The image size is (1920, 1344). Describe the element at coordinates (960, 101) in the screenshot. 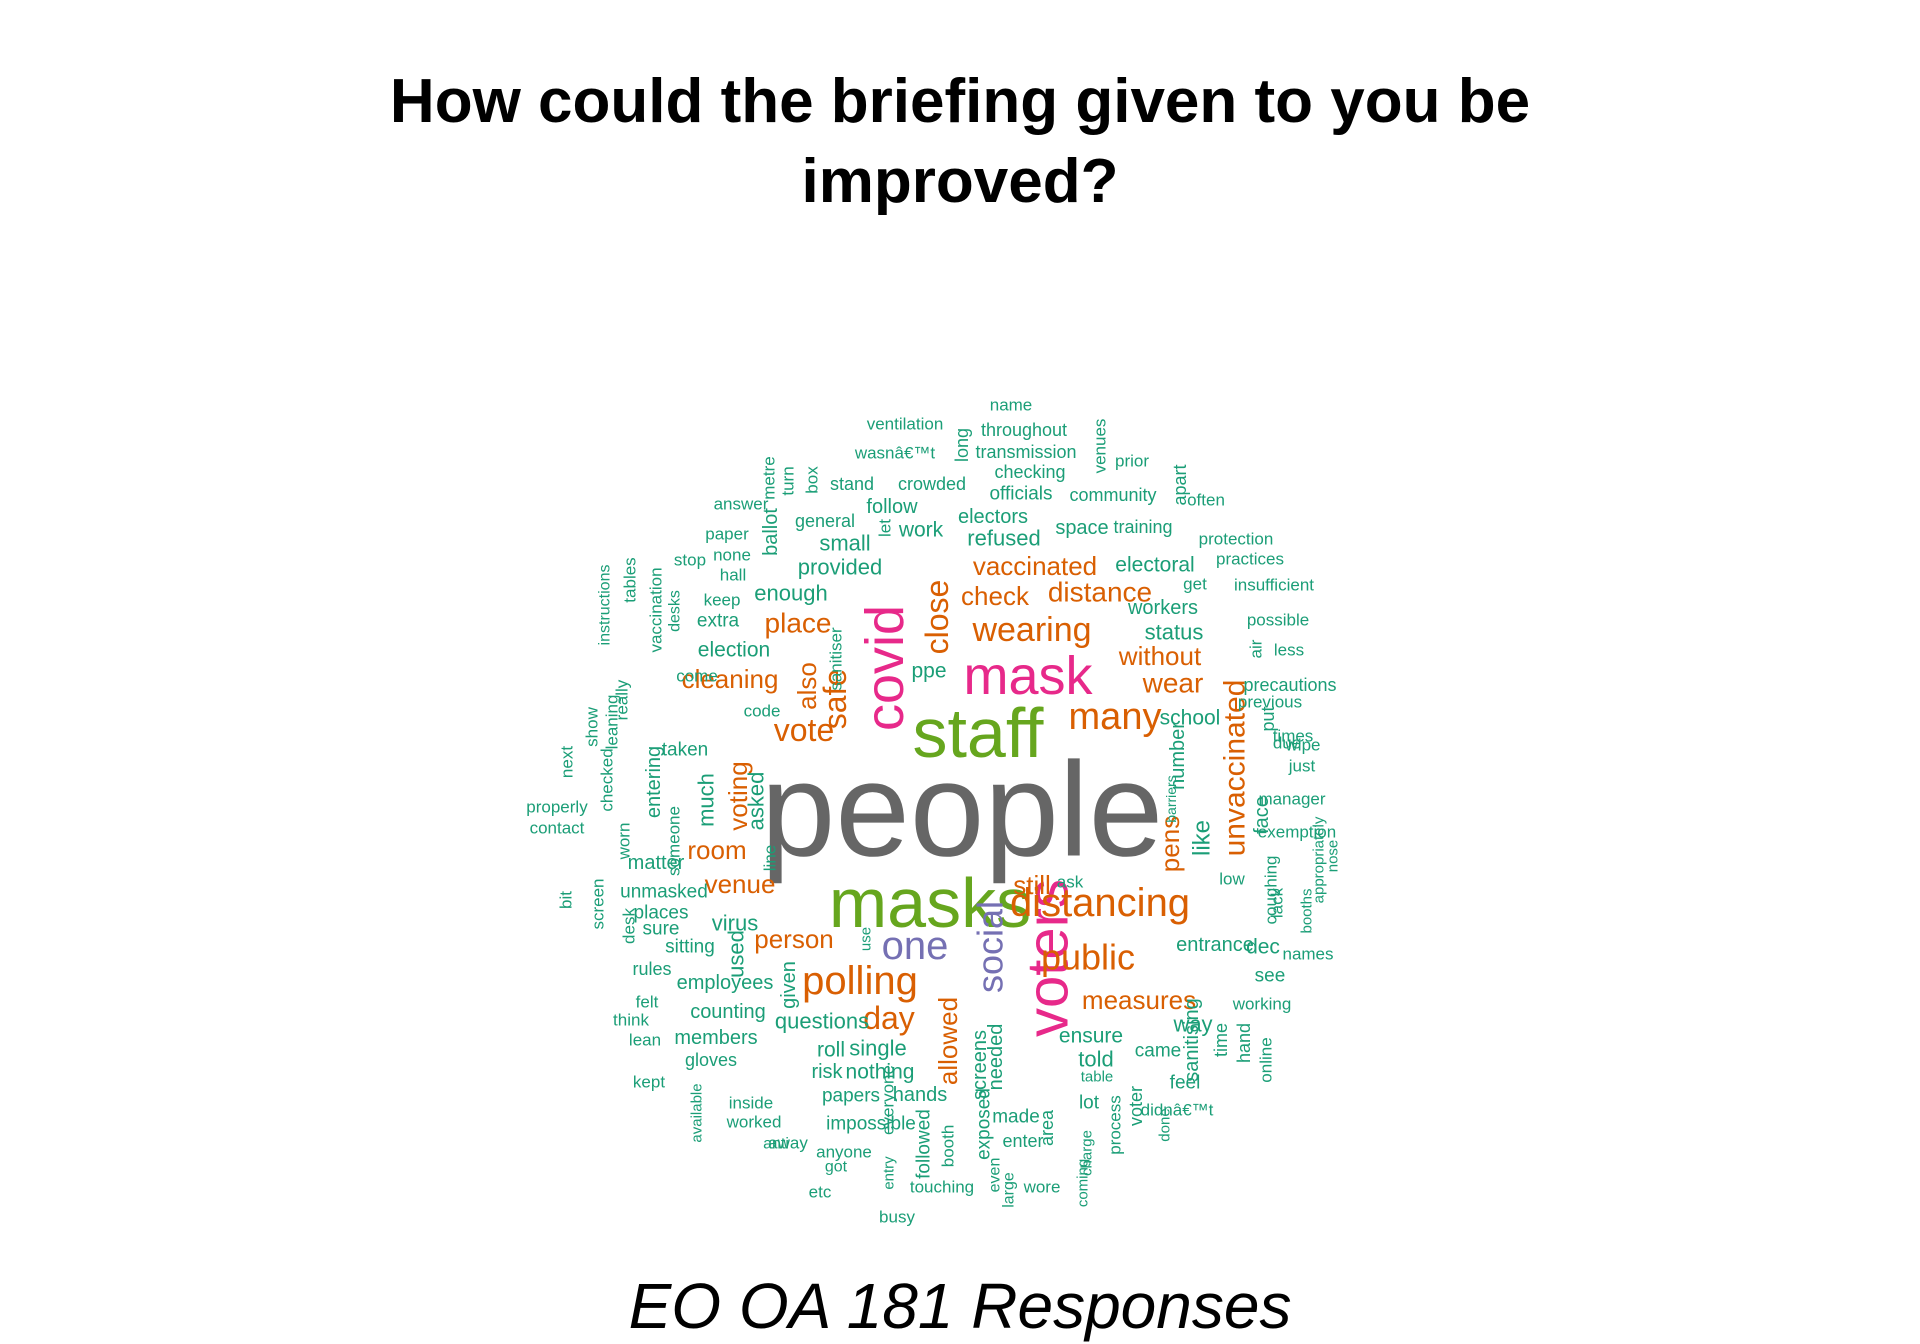

I see `title-line-1: How could the briefing given to you be` at that location.